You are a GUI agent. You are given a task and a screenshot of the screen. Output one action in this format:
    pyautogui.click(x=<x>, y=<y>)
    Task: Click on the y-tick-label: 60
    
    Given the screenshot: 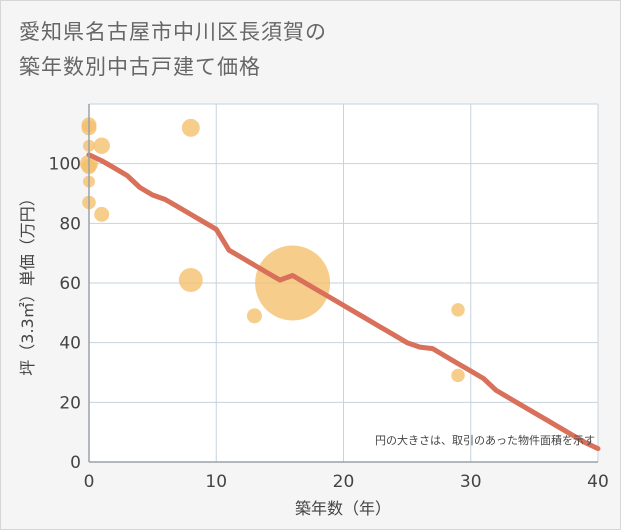 What is the action you would take?
    pyautogui.click(x=70, y=284)
    